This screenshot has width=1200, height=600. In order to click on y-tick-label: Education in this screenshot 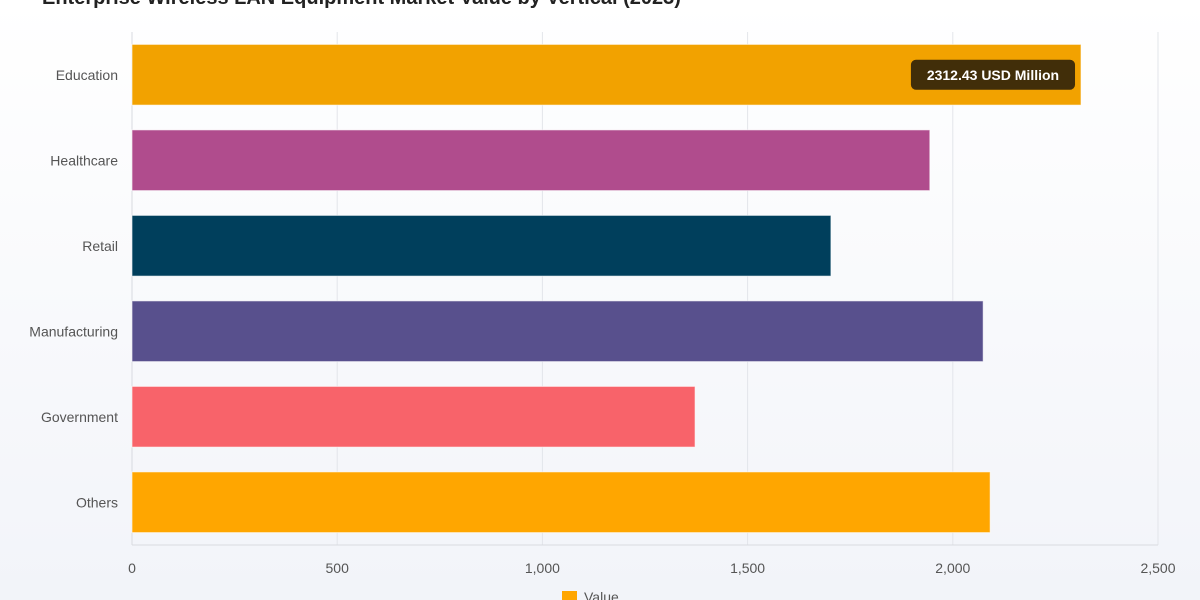, I will do `click(87, 75)`.